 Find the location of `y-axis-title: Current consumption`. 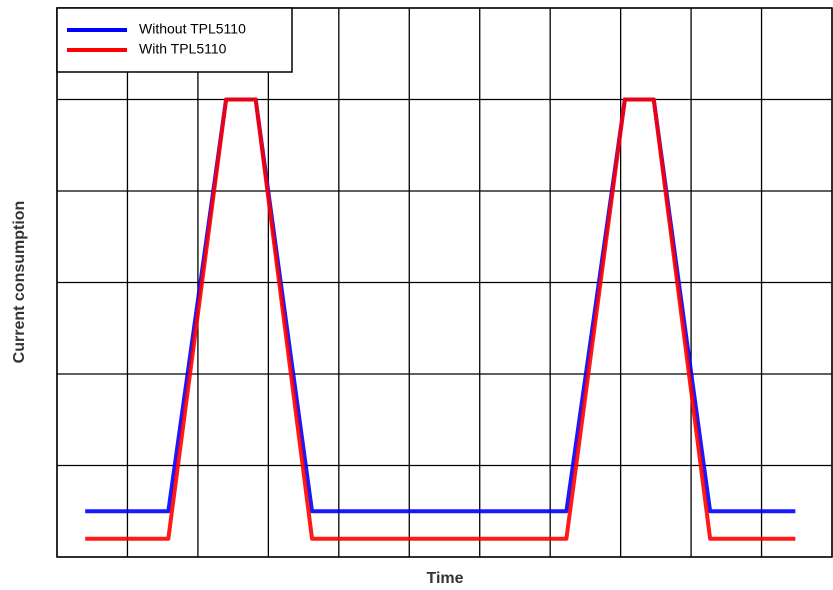

y-axis-title: Current consumption is located at coordinates (19, 282).